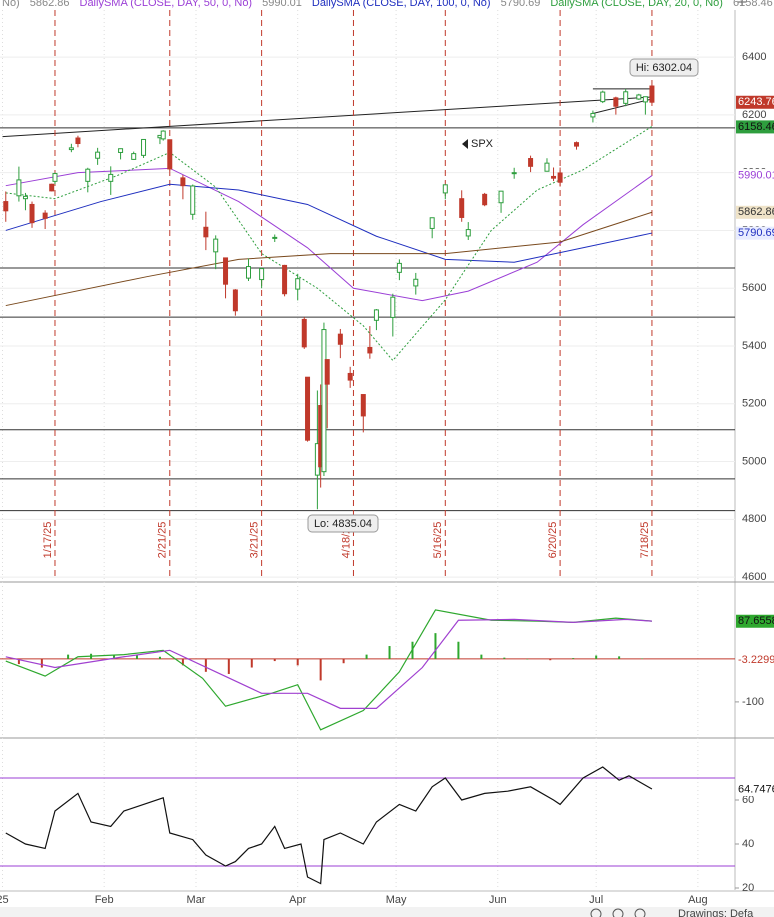  What do you see at coordinates (482, 144) in the screenshot?
I see `symbol-label: SPX` at bounding box center [482, 144].